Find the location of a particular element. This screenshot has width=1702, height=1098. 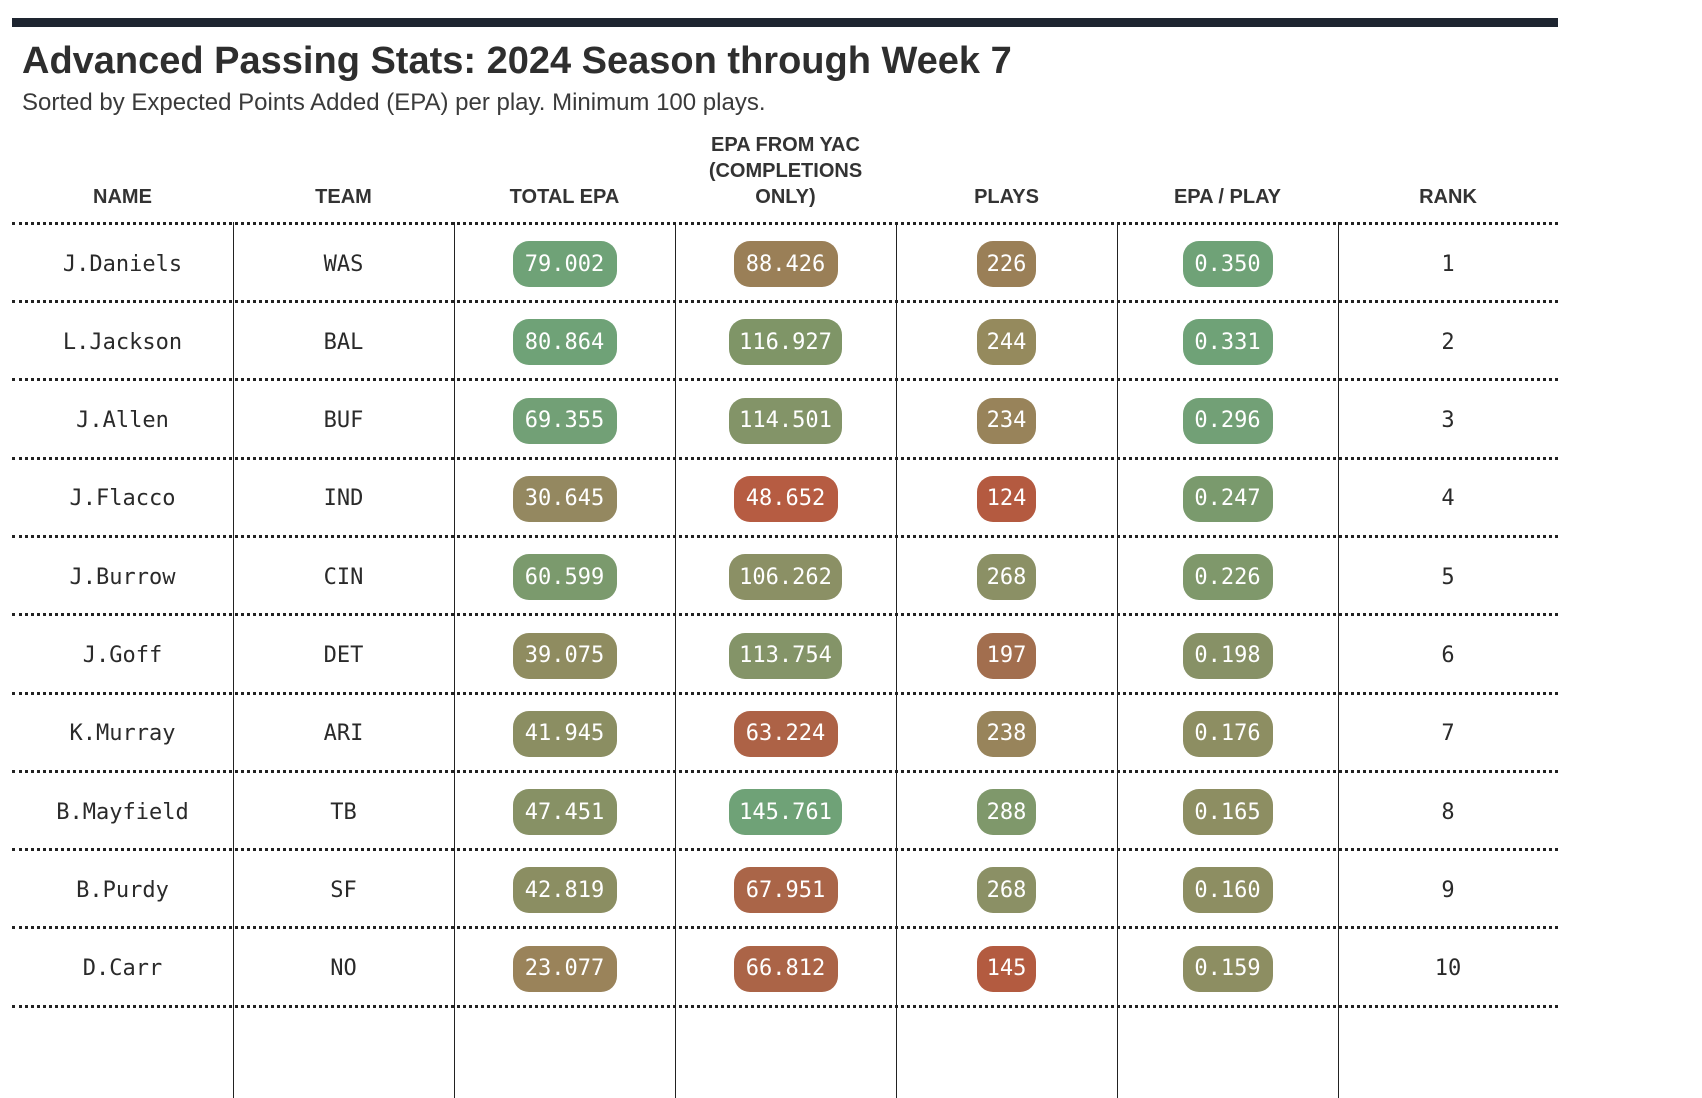

name-text: J.Flacco is located at coordinates (122, 499).